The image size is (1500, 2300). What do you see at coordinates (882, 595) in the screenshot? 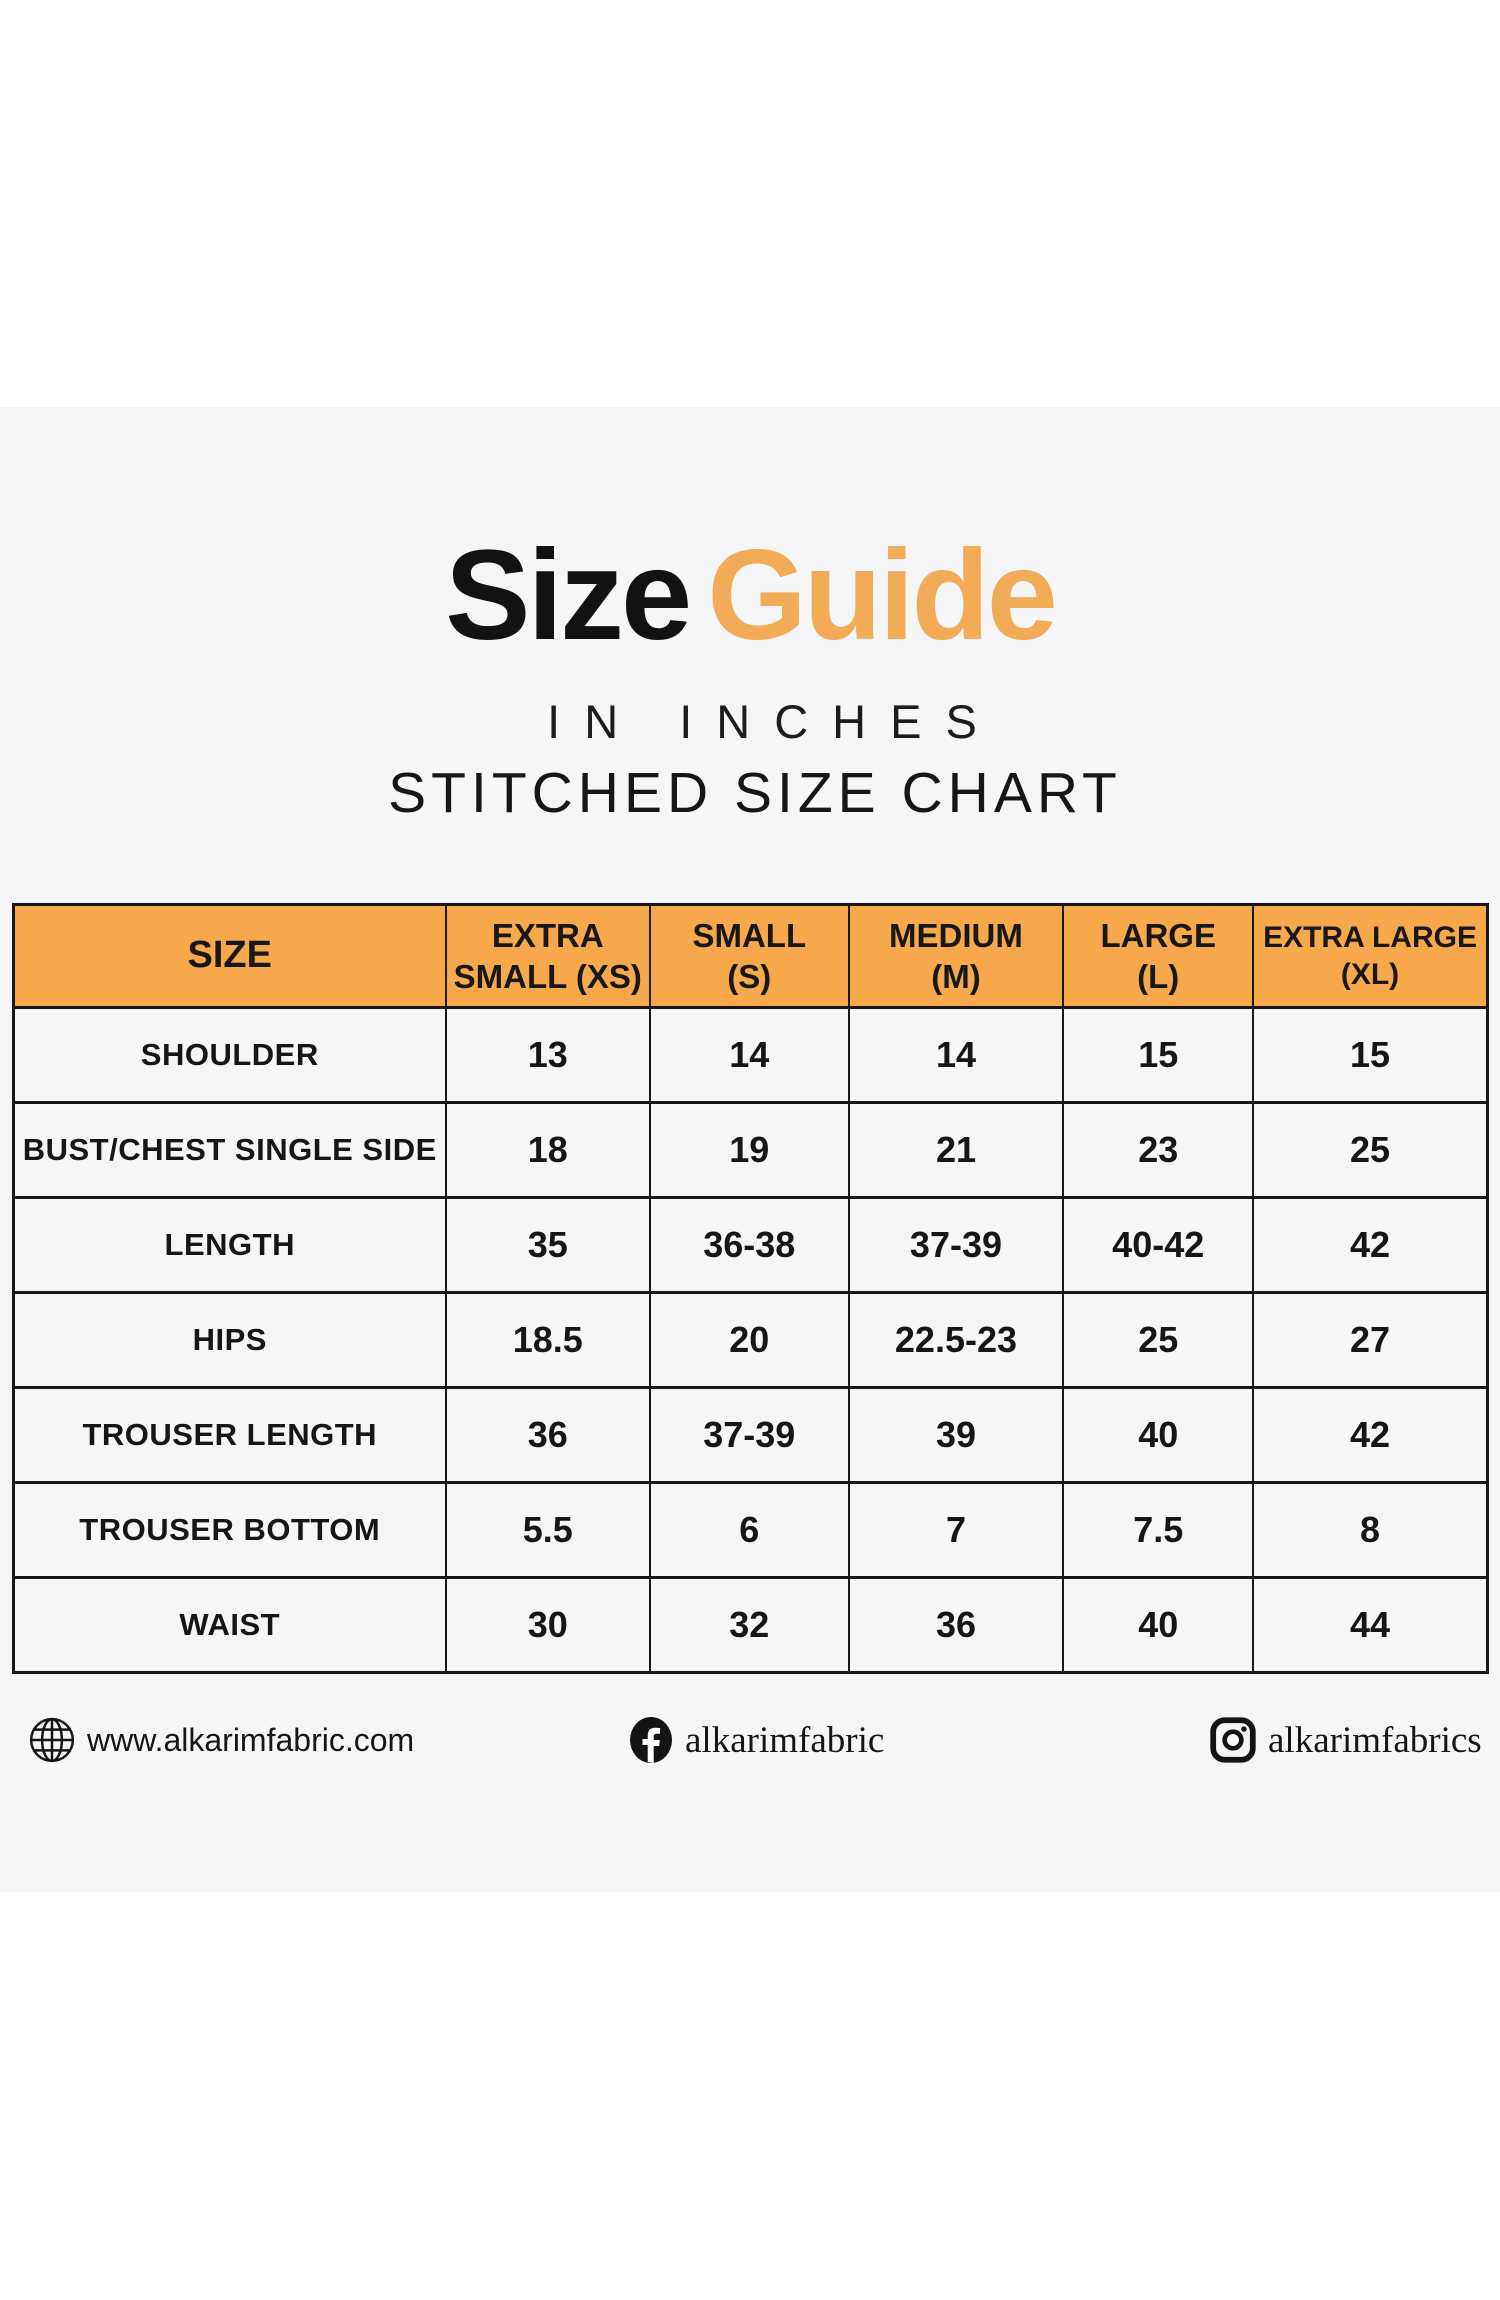
I see `title-word-guide: Guide` at bounding box center [882, 595].